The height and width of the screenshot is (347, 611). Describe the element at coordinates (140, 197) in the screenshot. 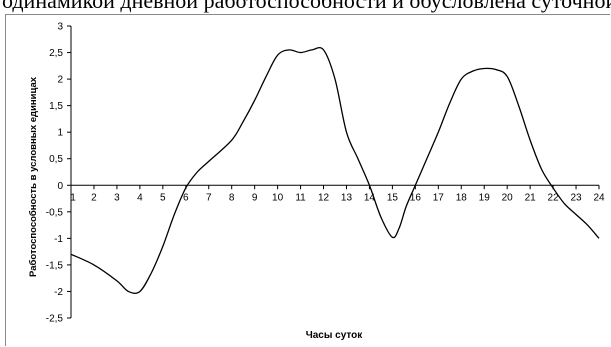

I see `x-tick-label: 4` at that location.